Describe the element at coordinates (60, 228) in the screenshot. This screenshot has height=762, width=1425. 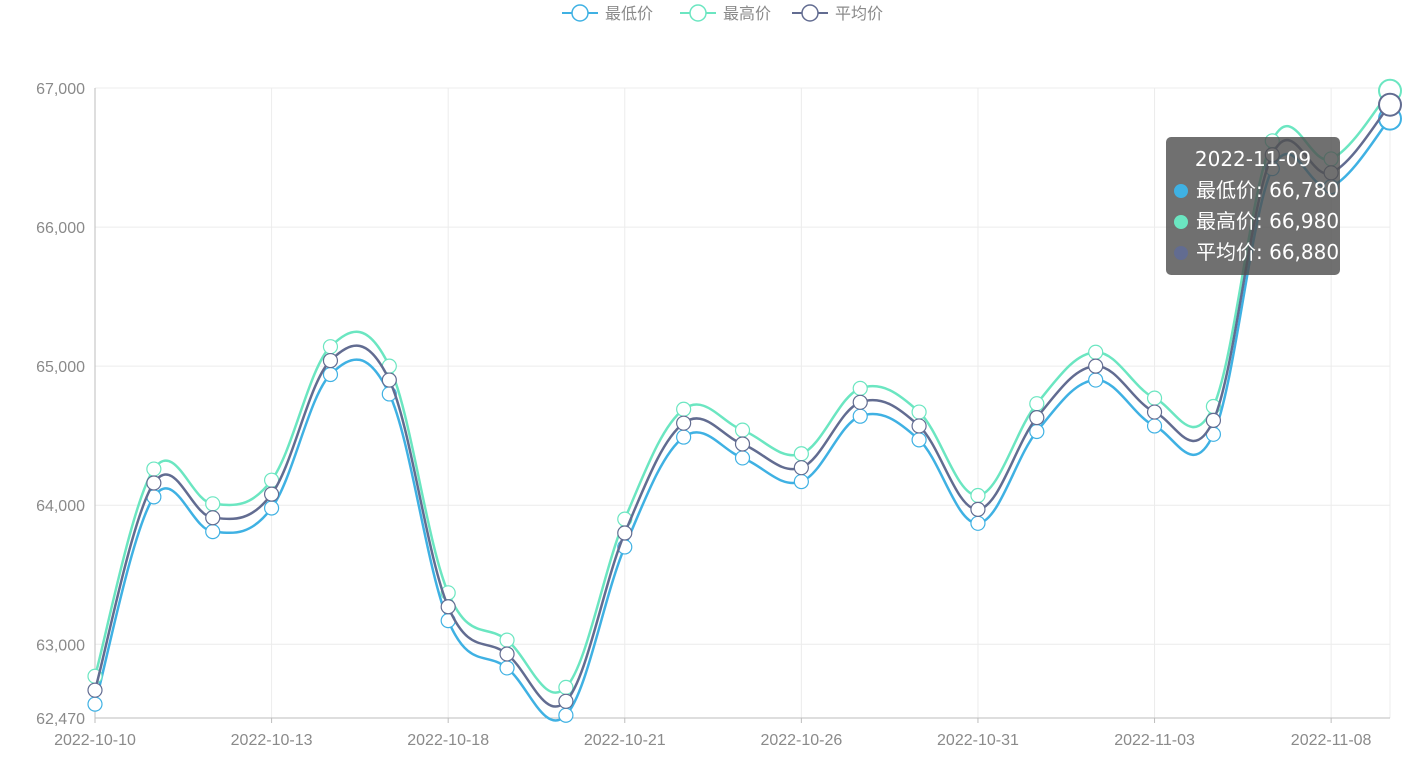
I see `y-tick-label: 66,000` at that location.